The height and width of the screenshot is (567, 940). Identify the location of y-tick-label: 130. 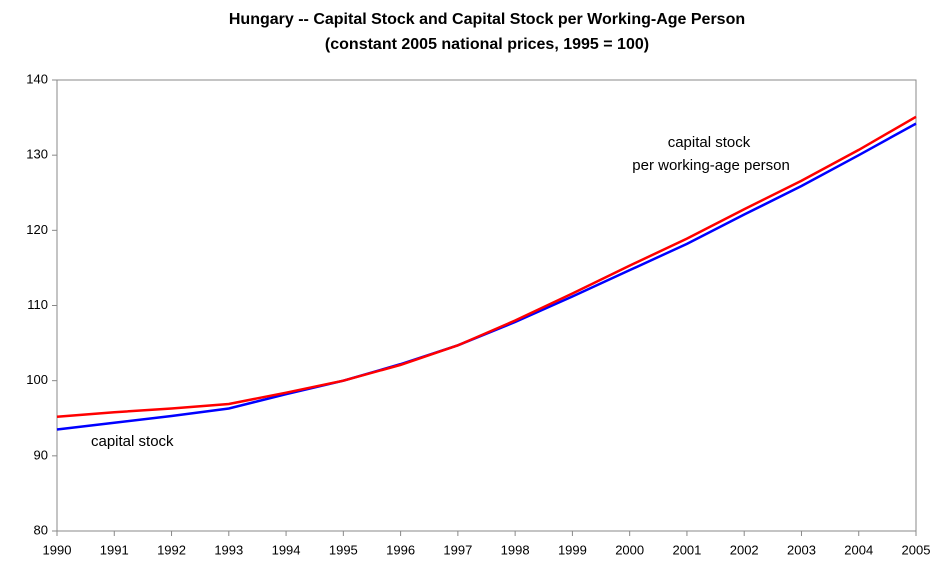
(37, 154).